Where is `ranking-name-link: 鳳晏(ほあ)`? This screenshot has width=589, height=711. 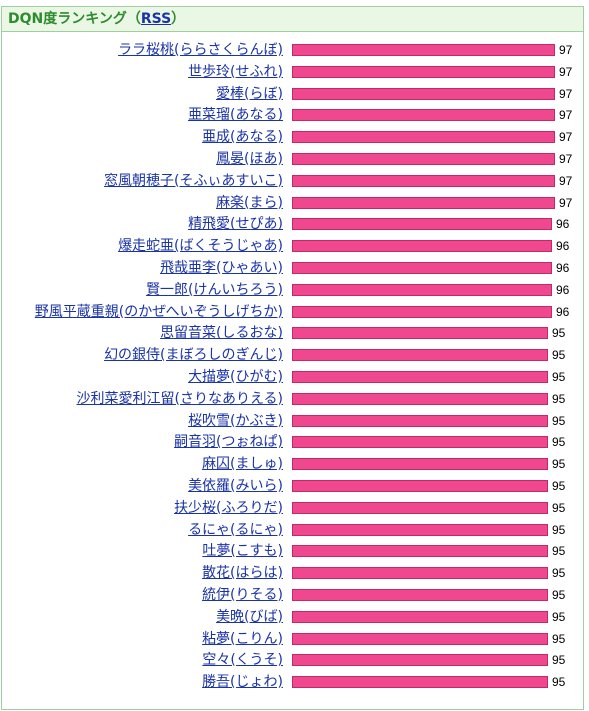
ranking-name-link: 鳳晏(ほあ) is located at coordinates (249, 158).